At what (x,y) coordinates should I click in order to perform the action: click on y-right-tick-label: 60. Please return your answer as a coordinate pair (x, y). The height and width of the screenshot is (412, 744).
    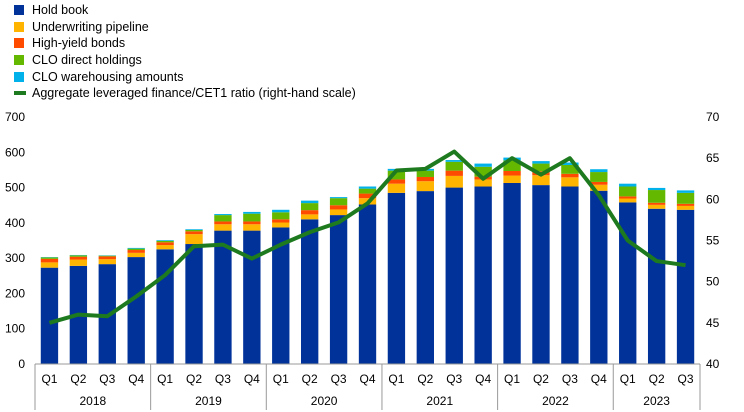
    Looking at the image, I should click on (713, 199).